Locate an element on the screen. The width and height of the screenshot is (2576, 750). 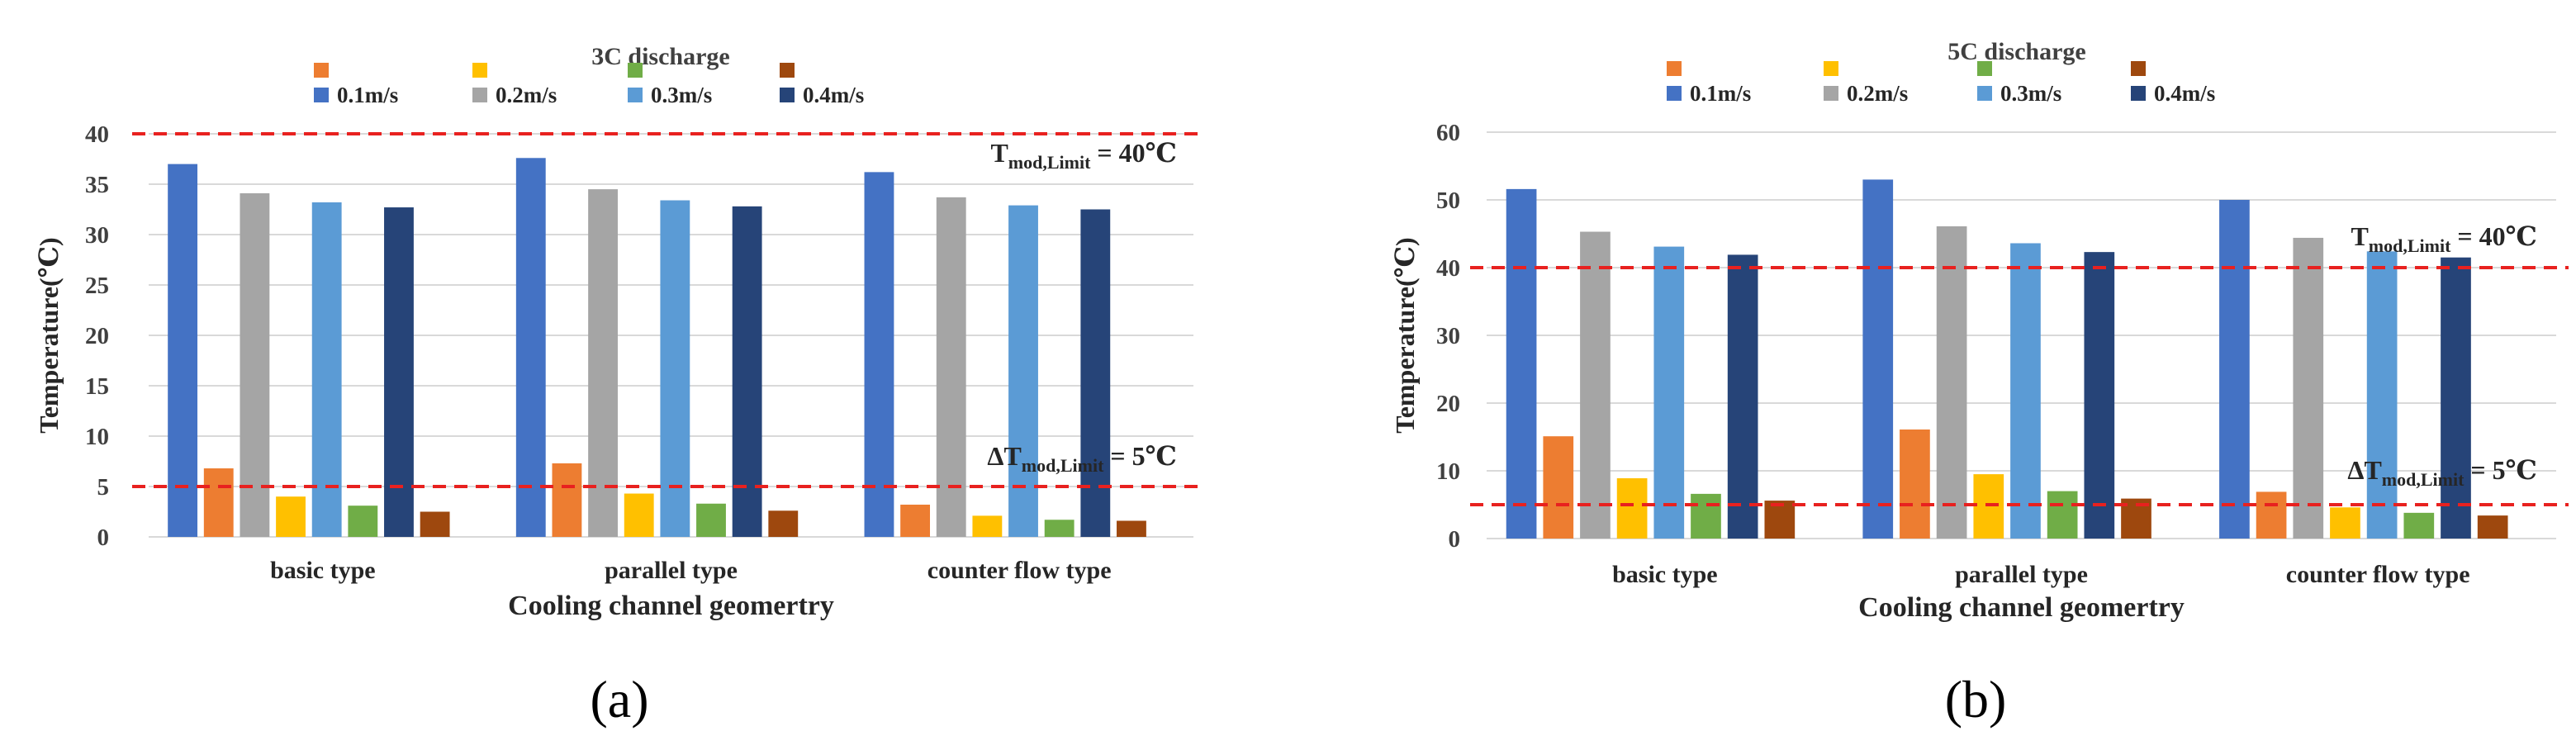
y-tick-label: 10 is located at coordinates (1448, 471).